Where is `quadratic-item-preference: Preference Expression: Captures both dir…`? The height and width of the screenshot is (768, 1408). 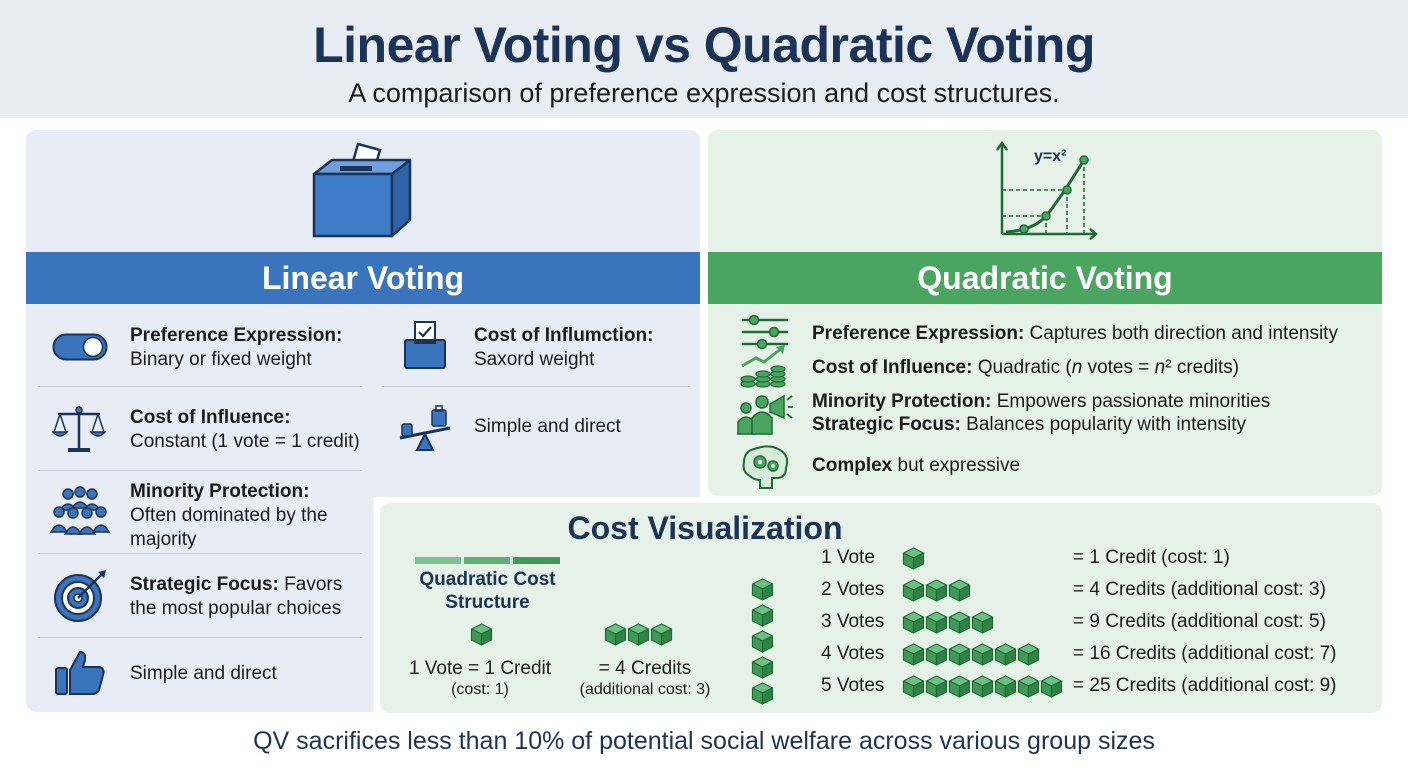 quadratic-item-preference: Preference Expression: Captures both dir… is located at coordinates (1075, 333).